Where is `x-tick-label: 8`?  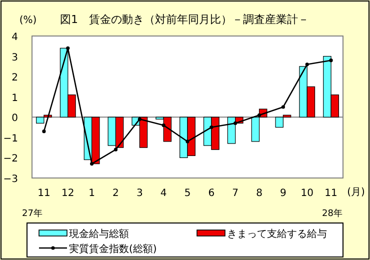
x-tick-label: 8 is located at coordinates (259, 193).